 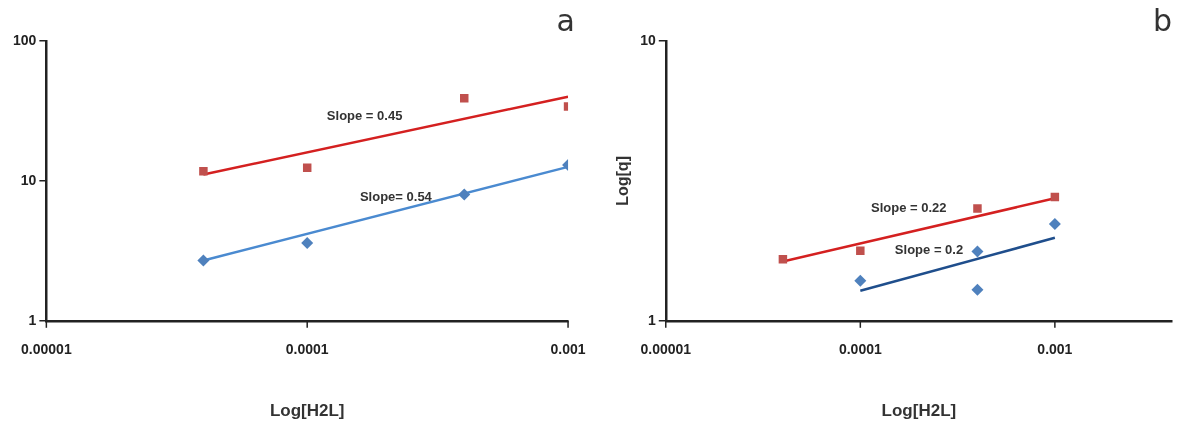 I want to click on annotation: Slope= 0.54, so click(x=396, y=197).